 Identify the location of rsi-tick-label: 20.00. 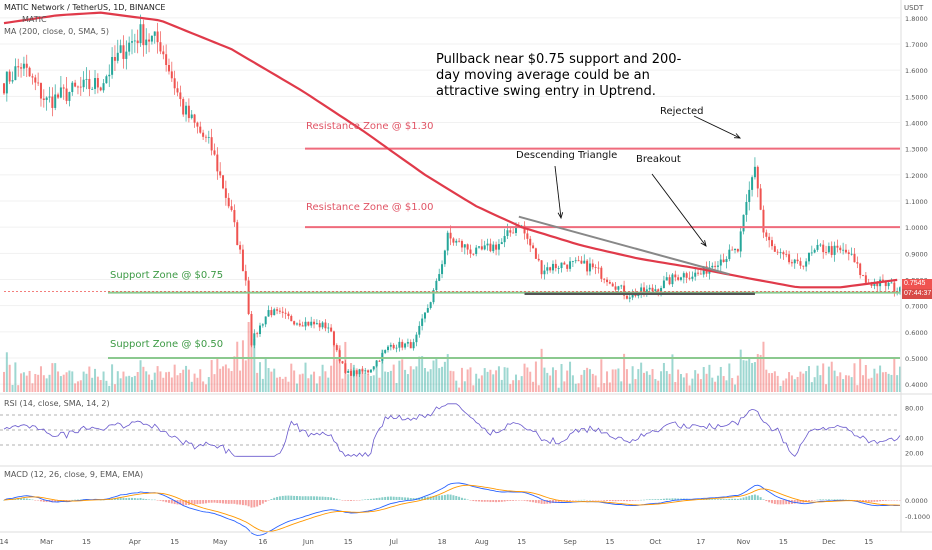
(914, 454).